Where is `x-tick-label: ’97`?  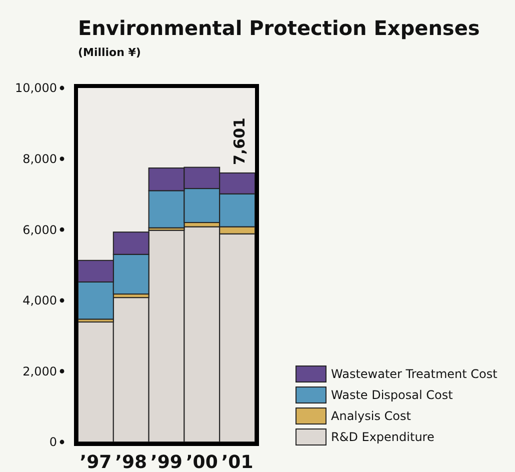
x-tick-label: ’97 is located at coordinates (96, 462).